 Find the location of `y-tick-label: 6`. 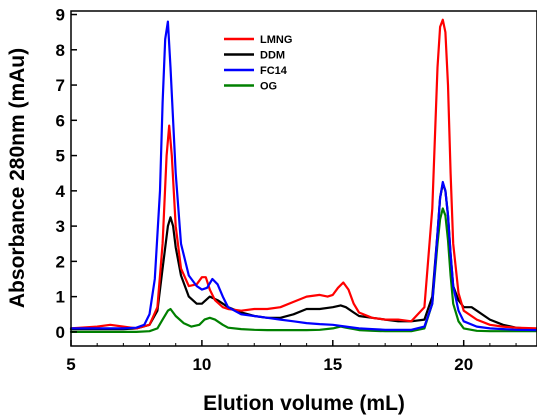

y-tick-label: 6 is located at coordinates (60, 120).